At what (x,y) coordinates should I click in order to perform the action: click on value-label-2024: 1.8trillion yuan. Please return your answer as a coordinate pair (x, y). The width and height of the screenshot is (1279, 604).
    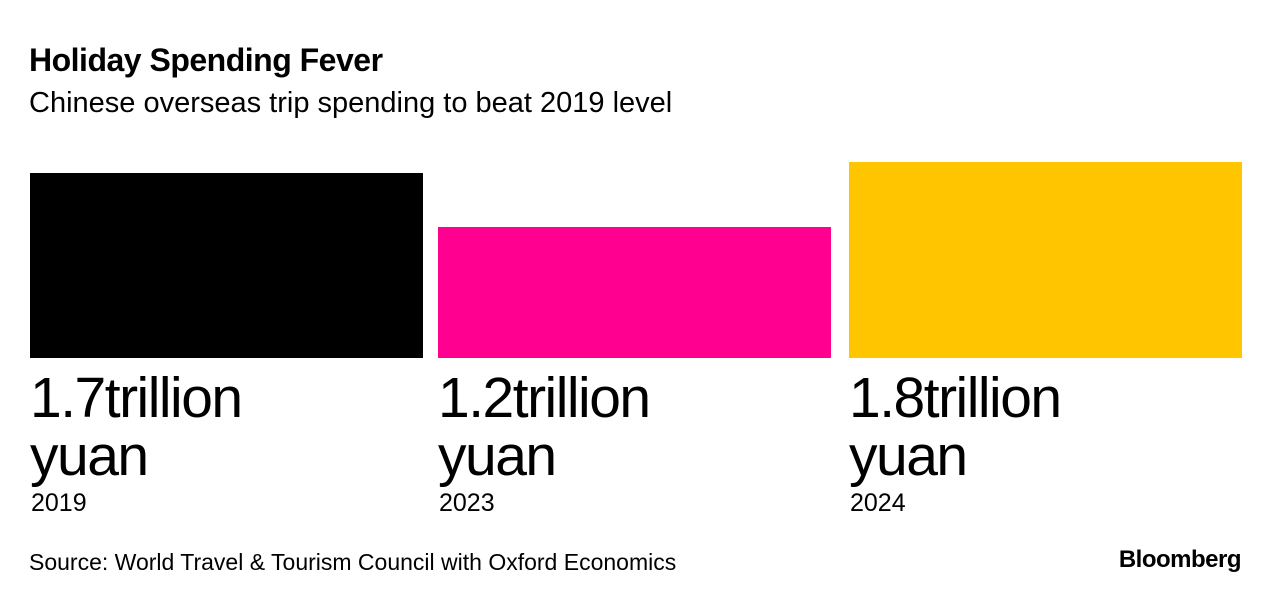
    Looking at the image, I should click on (955, 427).